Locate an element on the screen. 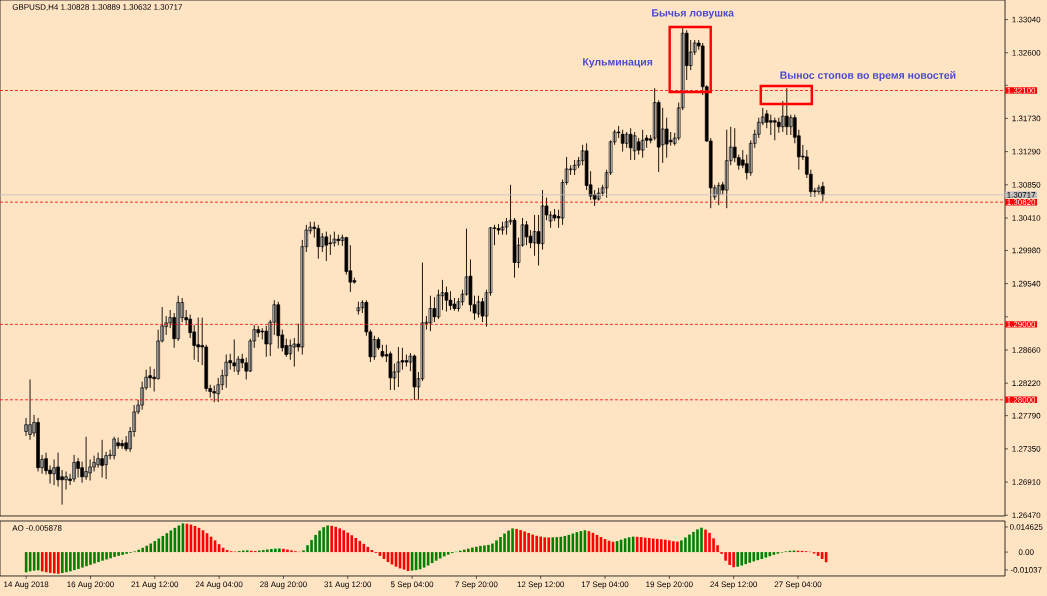  annotation: Кульминация is located at coordinates (618, 63).